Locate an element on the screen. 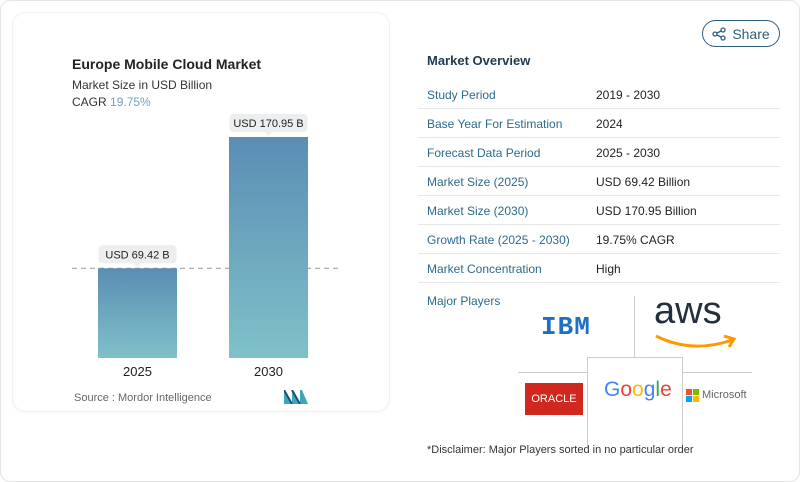  microsoft-windows-icon is located at coordinates (692, 395).